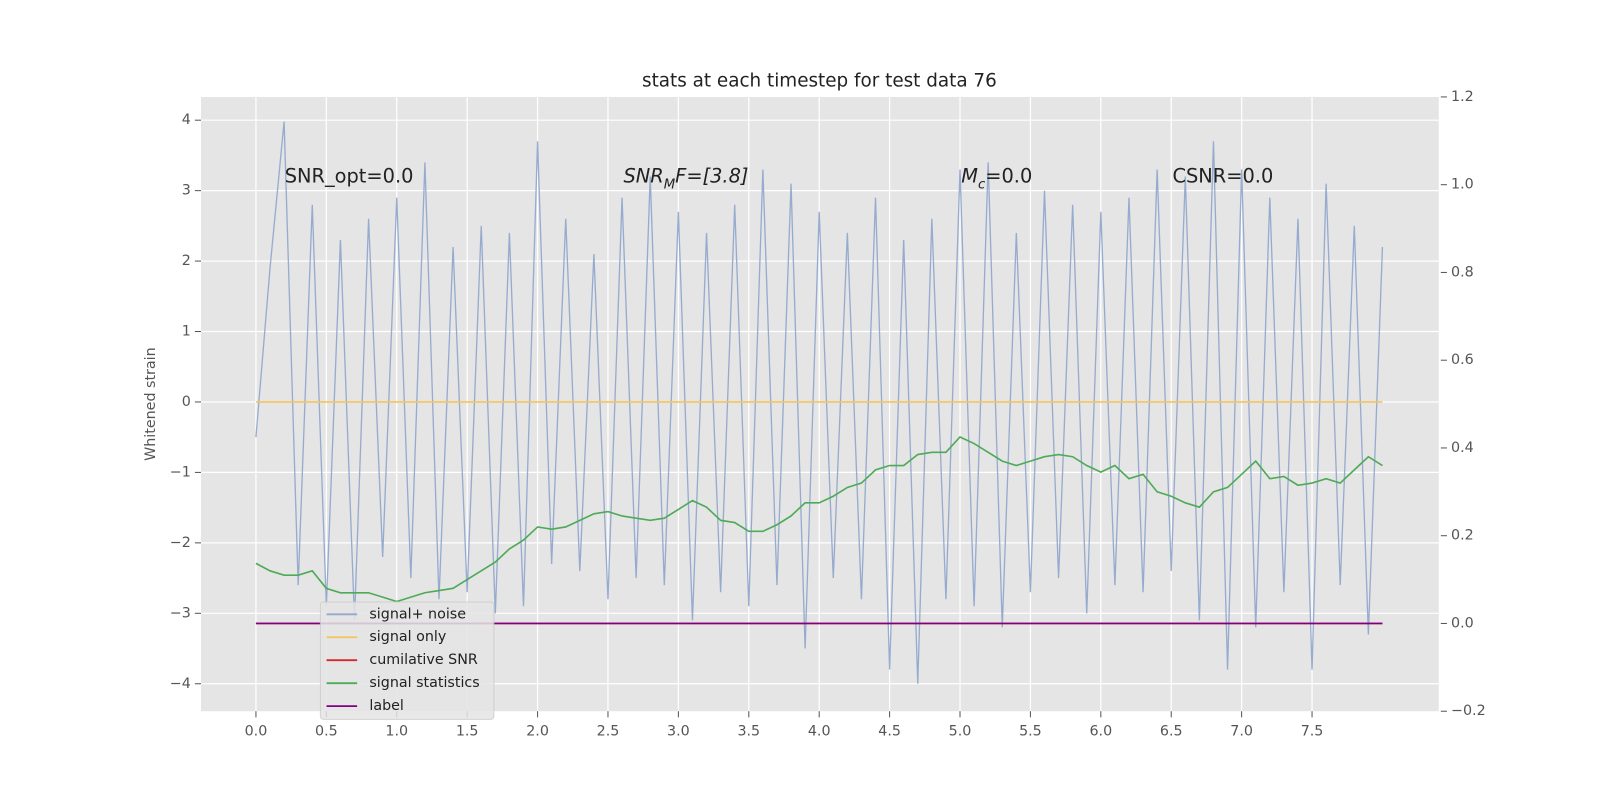 This screenshot has width=1600, height=800. I want to click on series-line, so click(819, 519).